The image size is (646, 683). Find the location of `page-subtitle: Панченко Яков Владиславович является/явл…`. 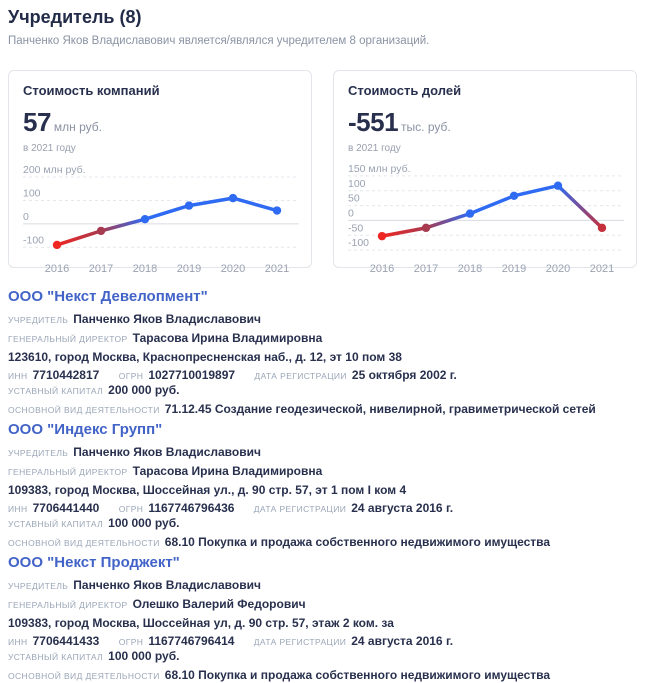

page-subtitle: Панченко Яков Владиславович является/явл… is located at coordinates (219, 41).